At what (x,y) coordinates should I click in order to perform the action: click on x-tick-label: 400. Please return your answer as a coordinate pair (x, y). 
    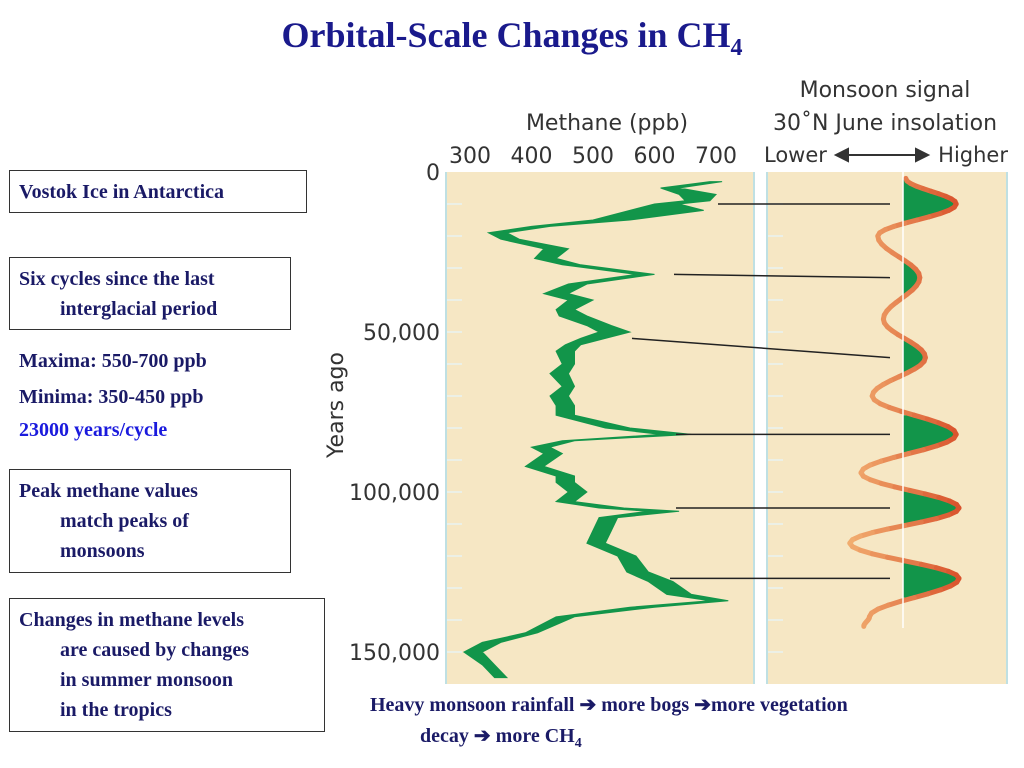
    Looking at the image, I should click on (532, 156).